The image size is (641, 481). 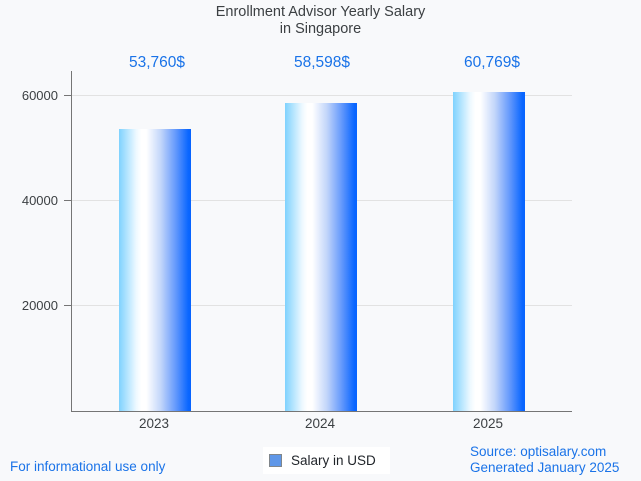 I want to click on legend: Salary in USD, so click(x=326, y=460).